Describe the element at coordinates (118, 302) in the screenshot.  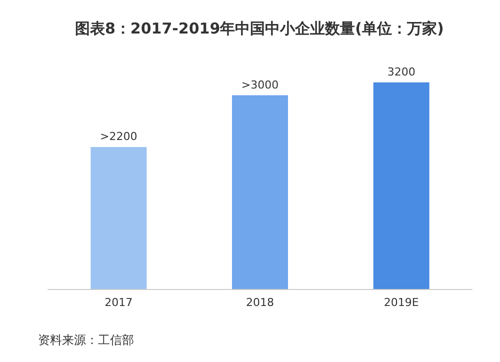
I see `x-tick-label: 2017` at that location.